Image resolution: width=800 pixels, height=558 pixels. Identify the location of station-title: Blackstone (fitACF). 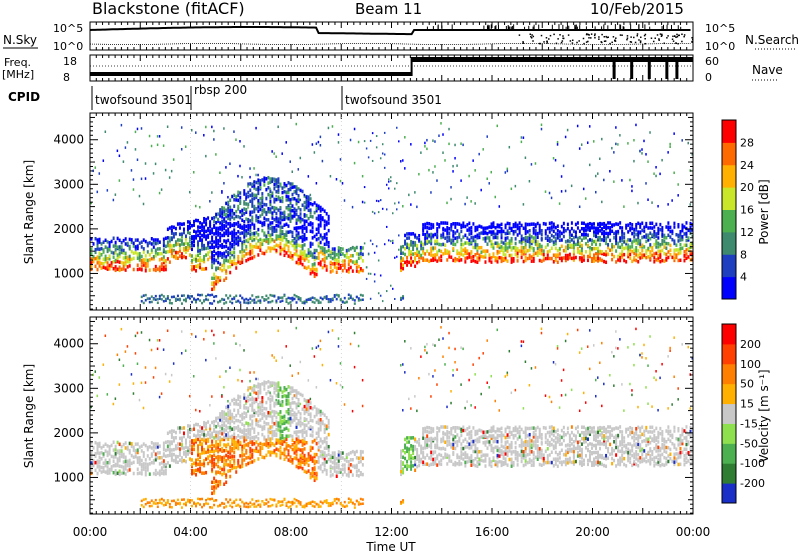
(168, 9).